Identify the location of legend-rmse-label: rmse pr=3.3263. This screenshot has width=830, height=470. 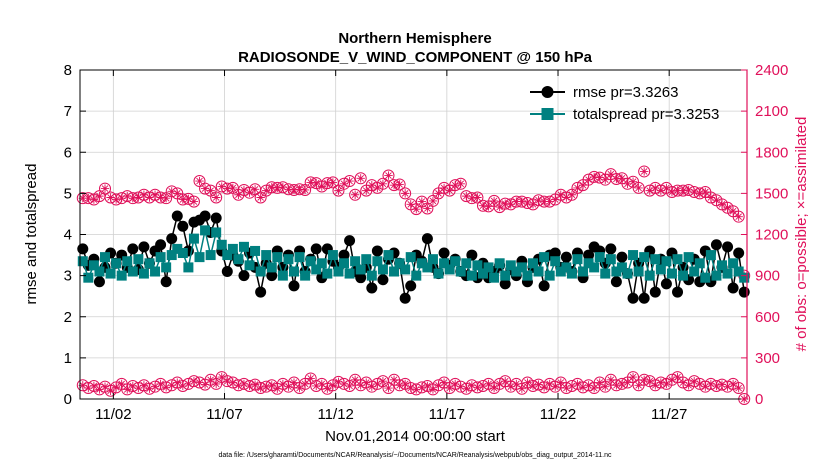
(625, 92).